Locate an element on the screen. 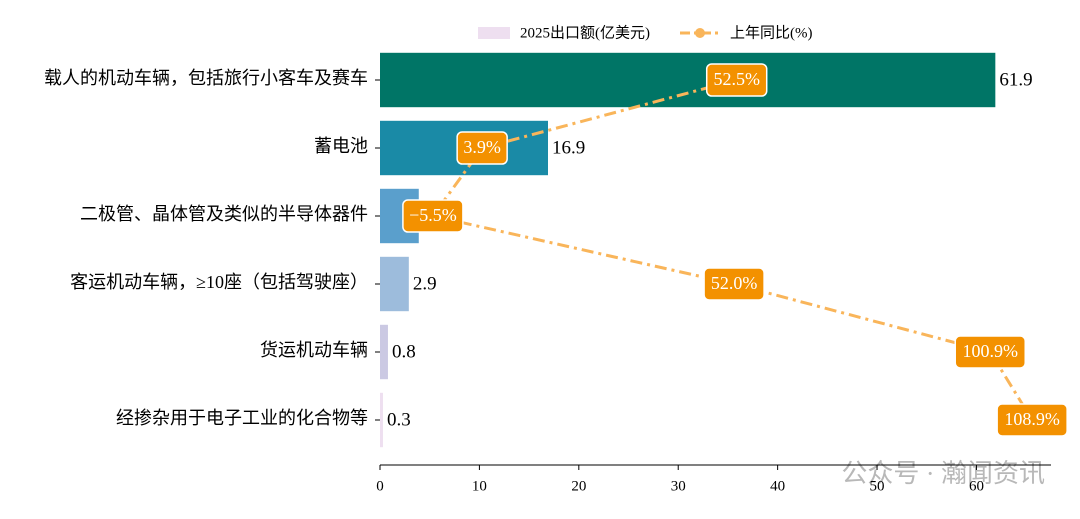 The height and width of the screenshot is (519, 1080). y-tick-label: 经掺杂用于电子工业的化合物等 is located at coordinates (242, 418).